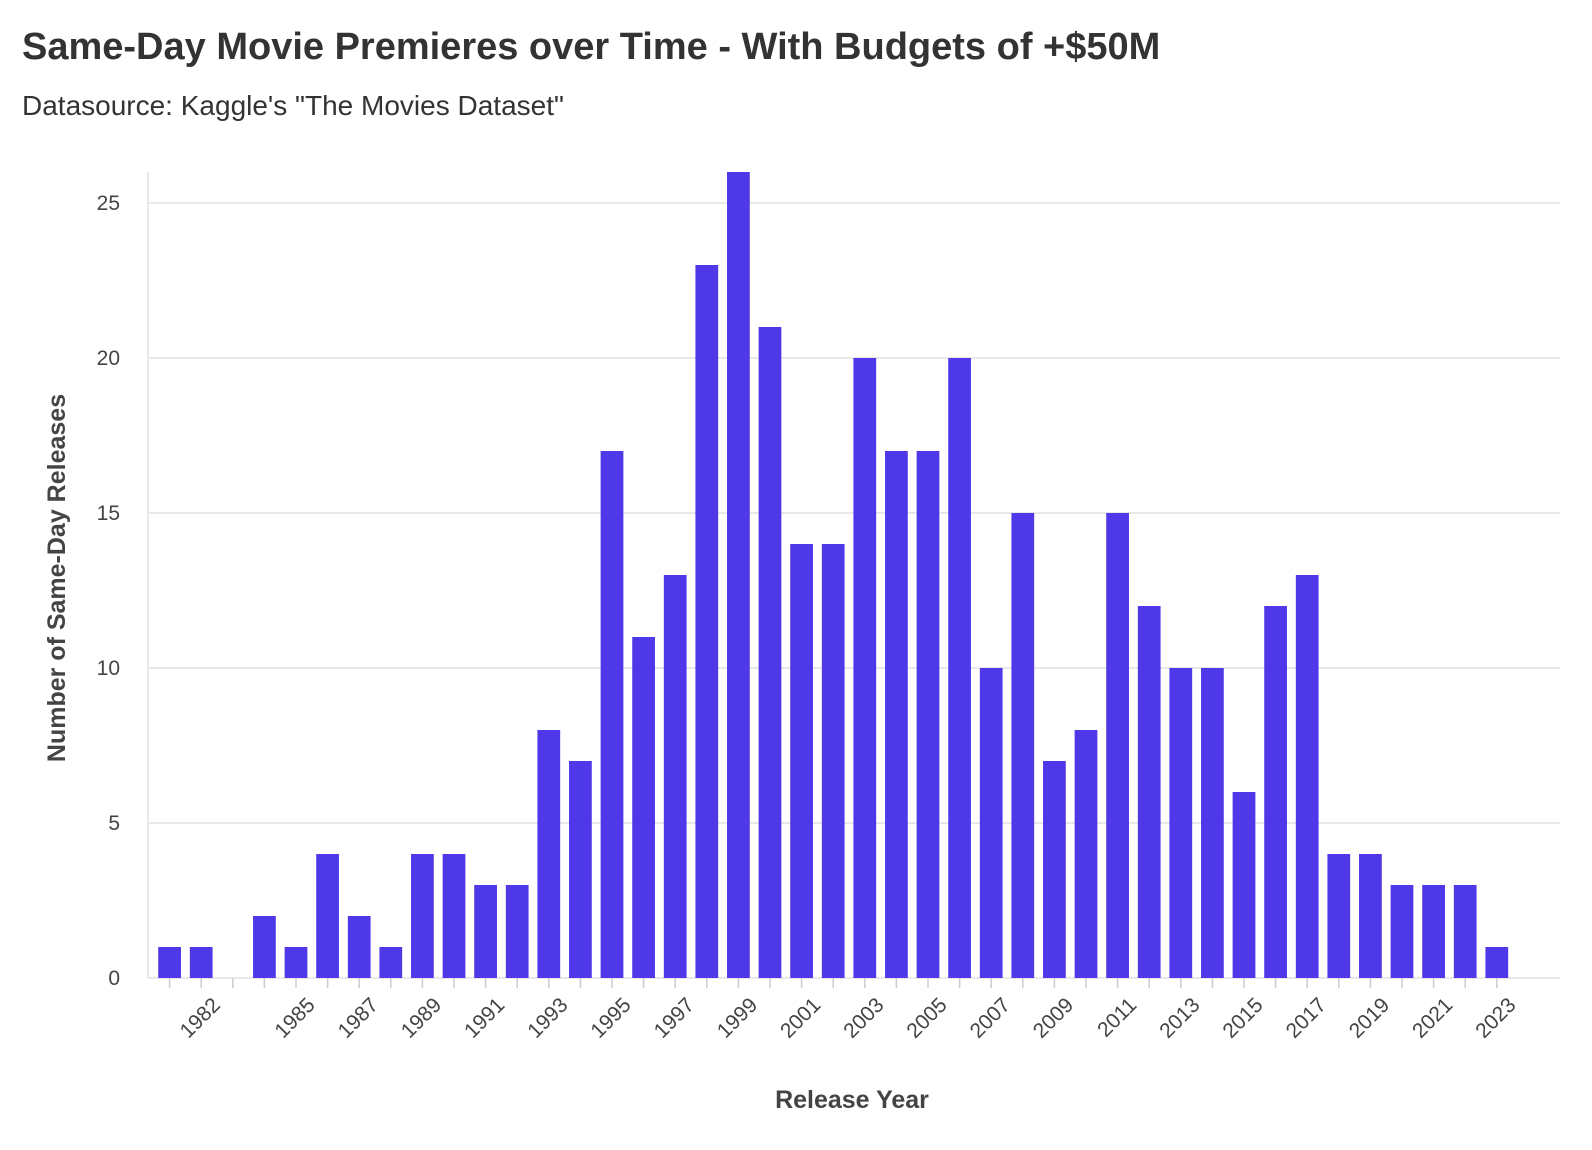 The height and width of the screenshot is (1150, 1592). Describe the element at coordinates (1432, 1017) in the screenshot. I see `x-tick-label: 2021` at that location.